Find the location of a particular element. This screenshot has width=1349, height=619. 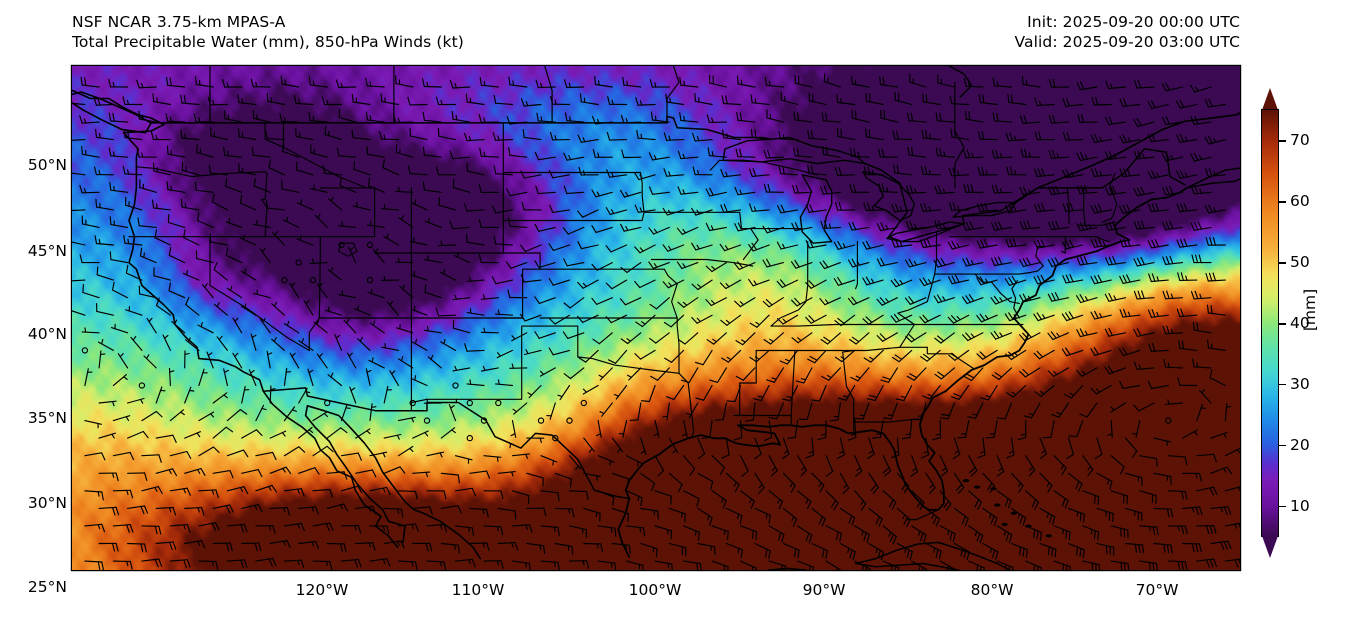

y-tick-label: 40°N is located at coordinates (47, 334).